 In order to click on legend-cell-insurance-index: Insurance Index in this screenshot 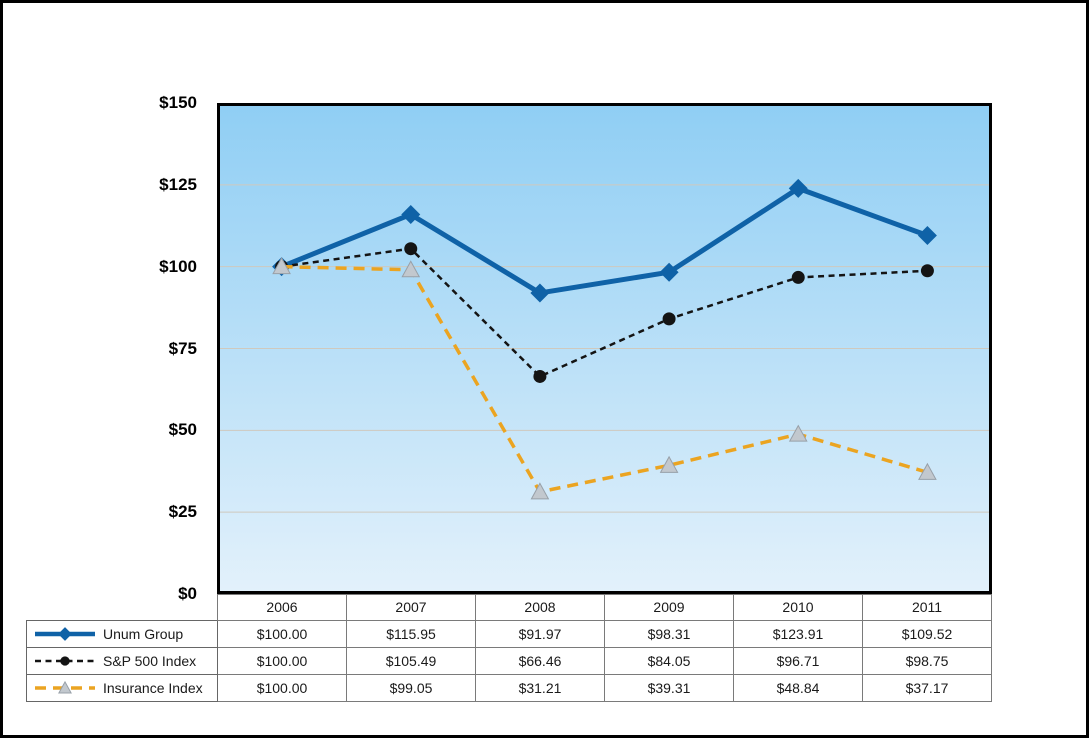, I will do `click(122, 687)`.